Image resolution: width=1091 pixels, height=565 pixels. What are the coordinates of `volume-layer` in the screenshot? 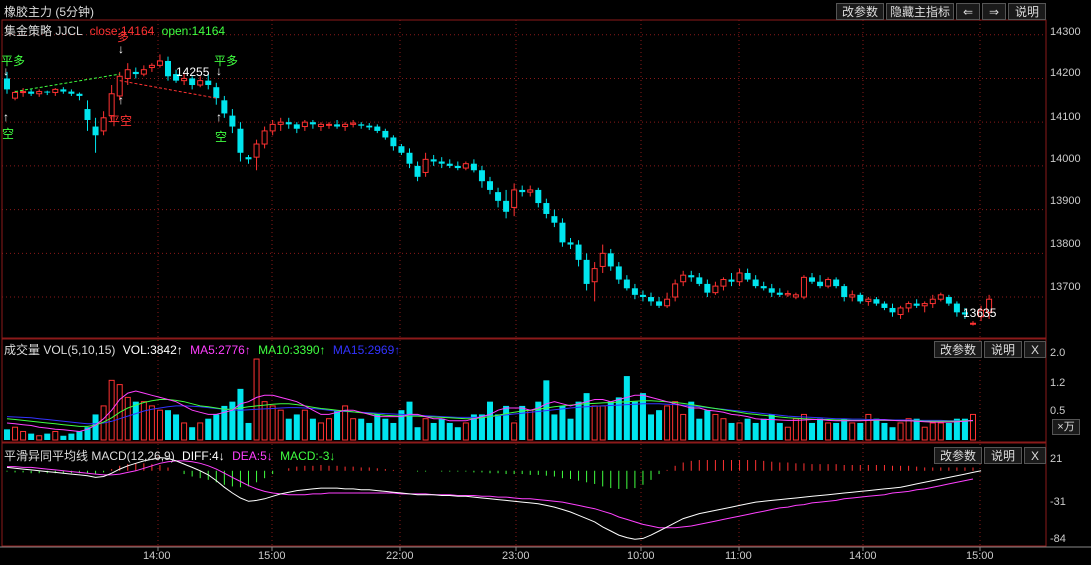 It's located at (490, 399).